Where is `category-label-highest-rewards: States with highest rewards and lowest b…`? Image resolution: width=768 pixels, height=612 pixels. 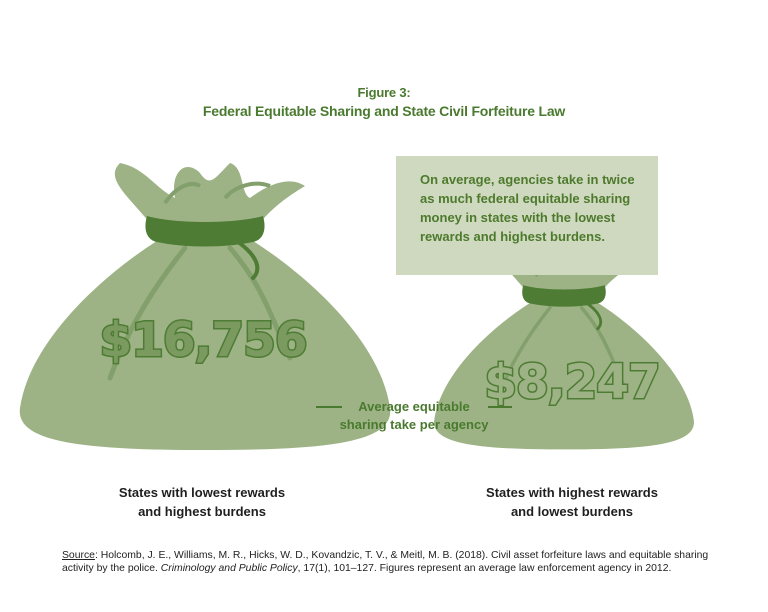 category-label-highest-rewards: States with highest rewards and lowest b… is located at coordinates (572, 502).